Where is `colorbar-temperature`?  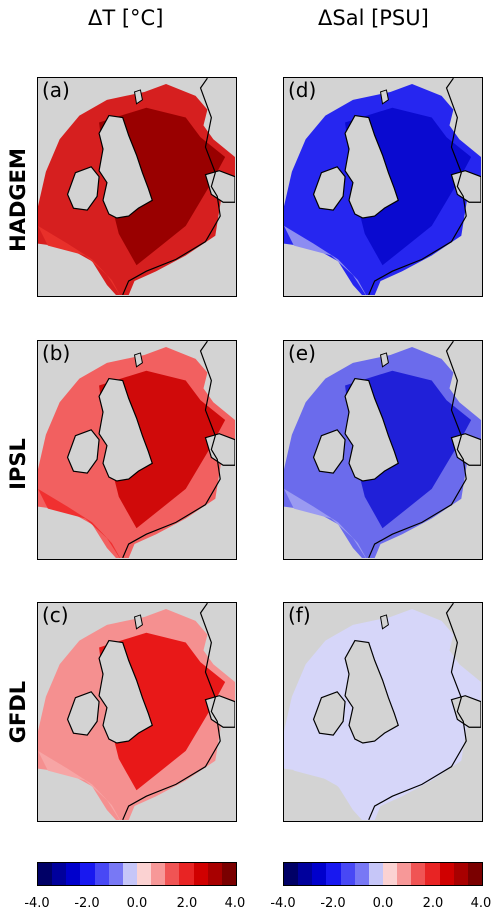
colorbar-temperature is located at coordinates (137, 874).